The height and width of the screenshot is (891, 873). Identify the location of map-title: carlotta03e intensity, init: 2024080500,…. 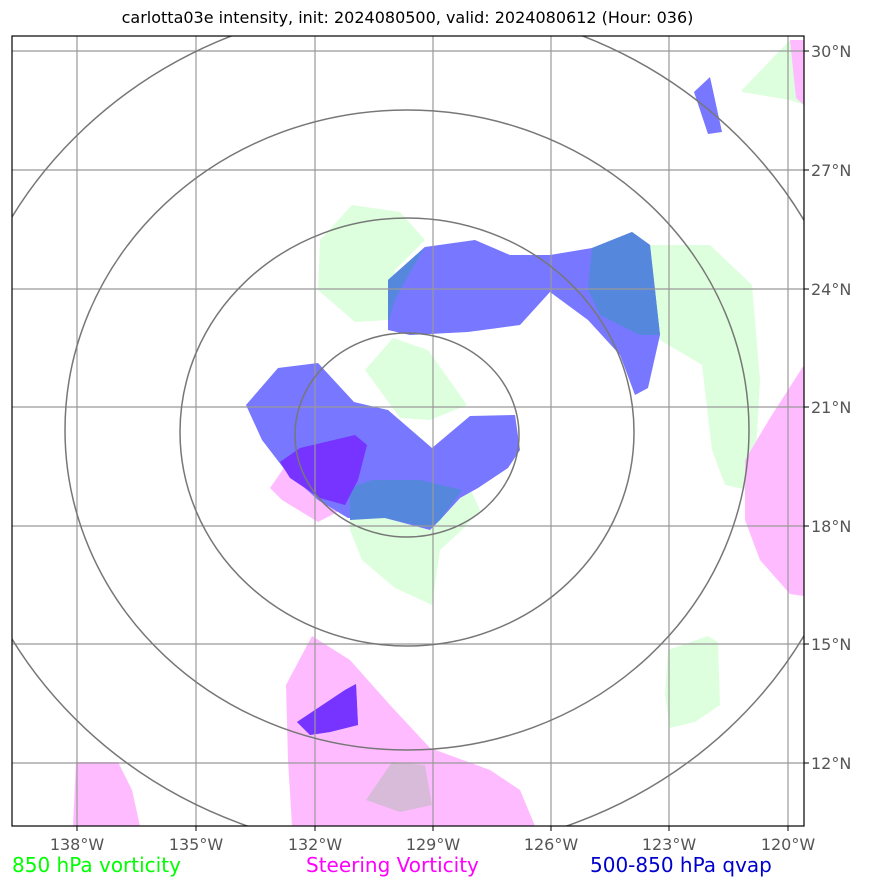
(407, 17).